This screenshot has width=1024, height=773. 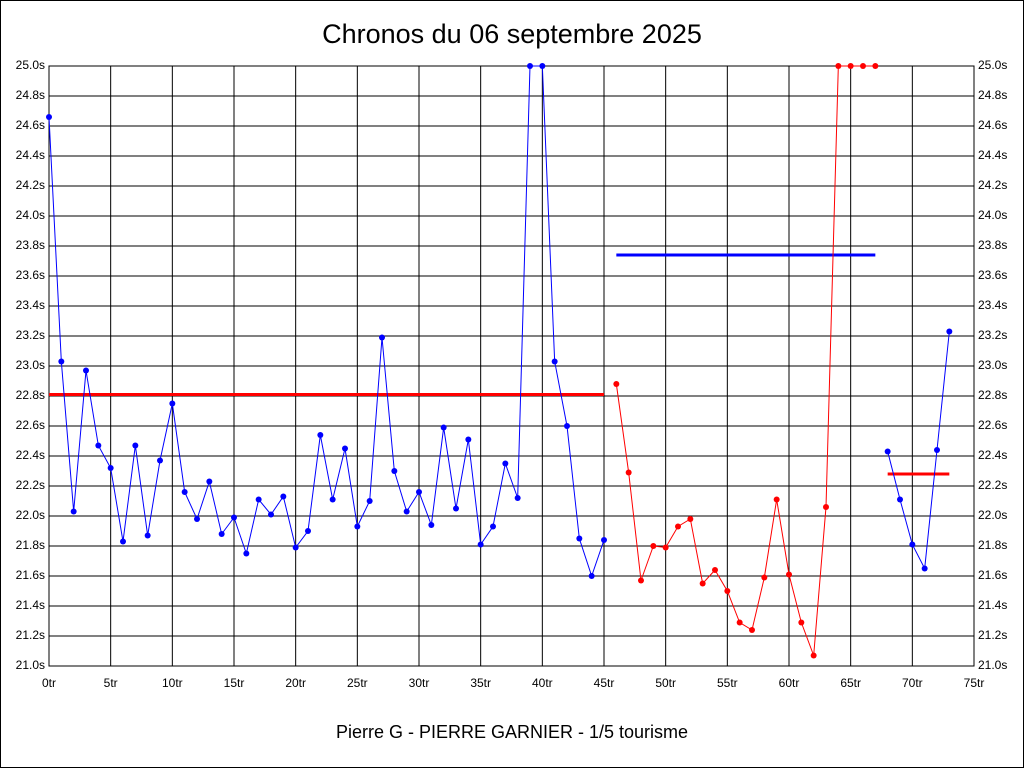 I want to click on y-tick-label: 22.8s, so click(x=30, y=395).